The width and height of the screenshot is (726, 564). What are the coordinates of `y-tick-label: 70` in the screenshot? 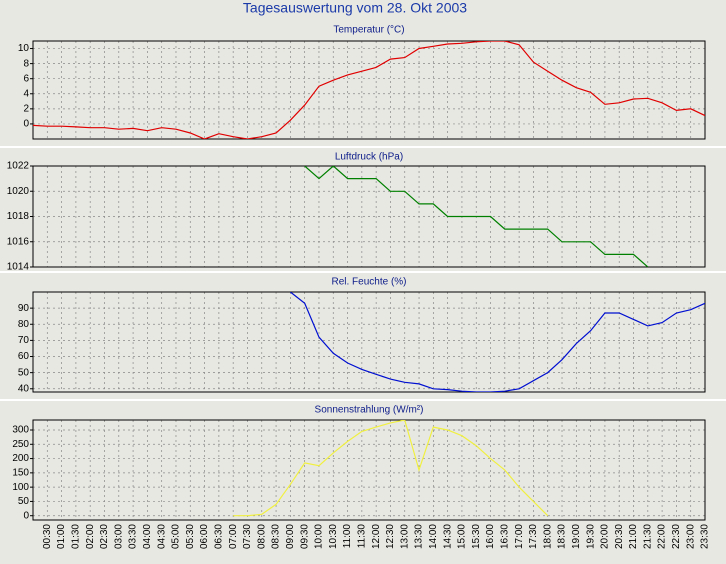 It's located at (24, 340).